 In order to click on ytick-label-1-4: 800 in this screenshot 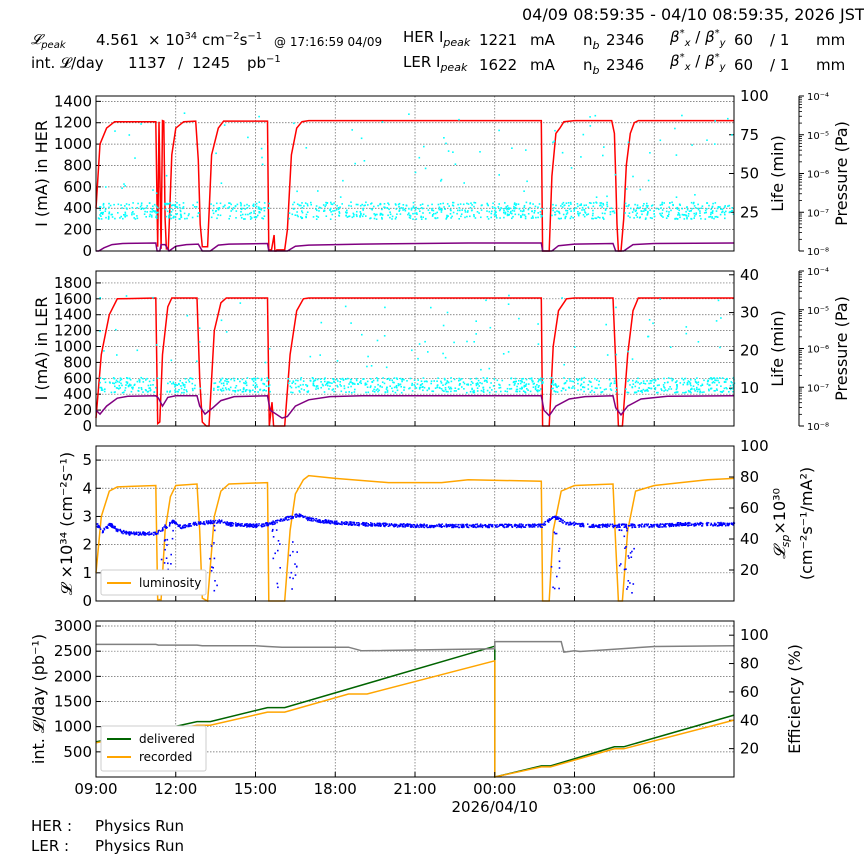, I will do `click(77, 165)`.